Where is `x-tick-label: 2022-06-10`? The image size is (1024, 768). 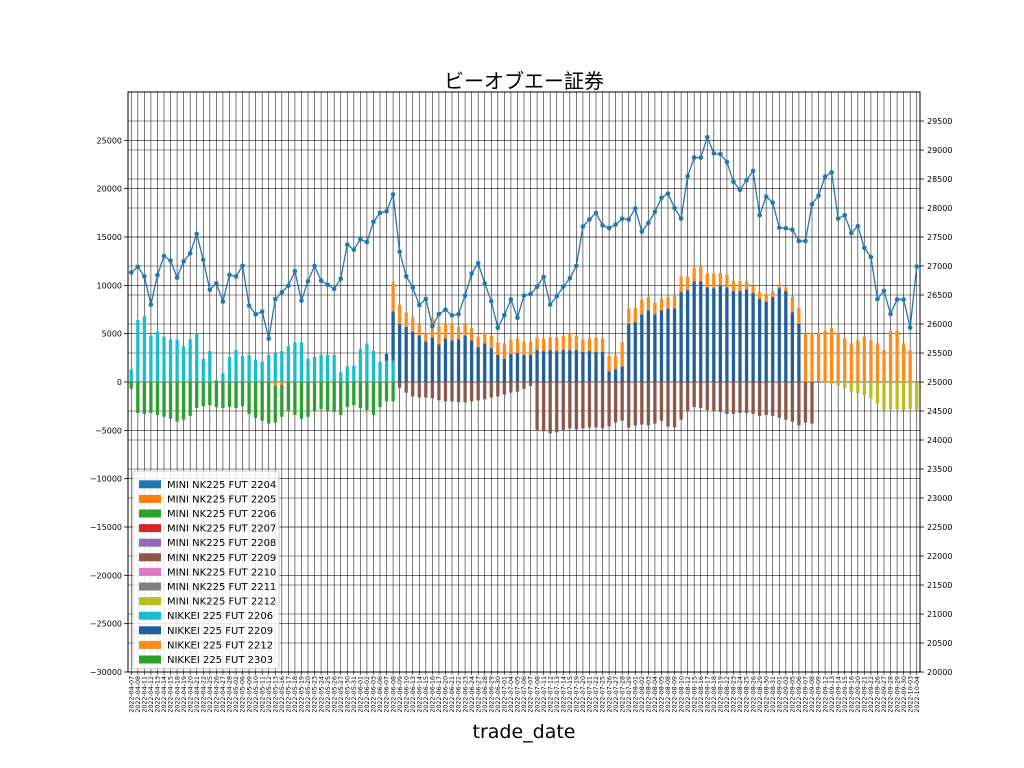
x-tick-label: 2022-06-10 is located at coordinates (406, 694).